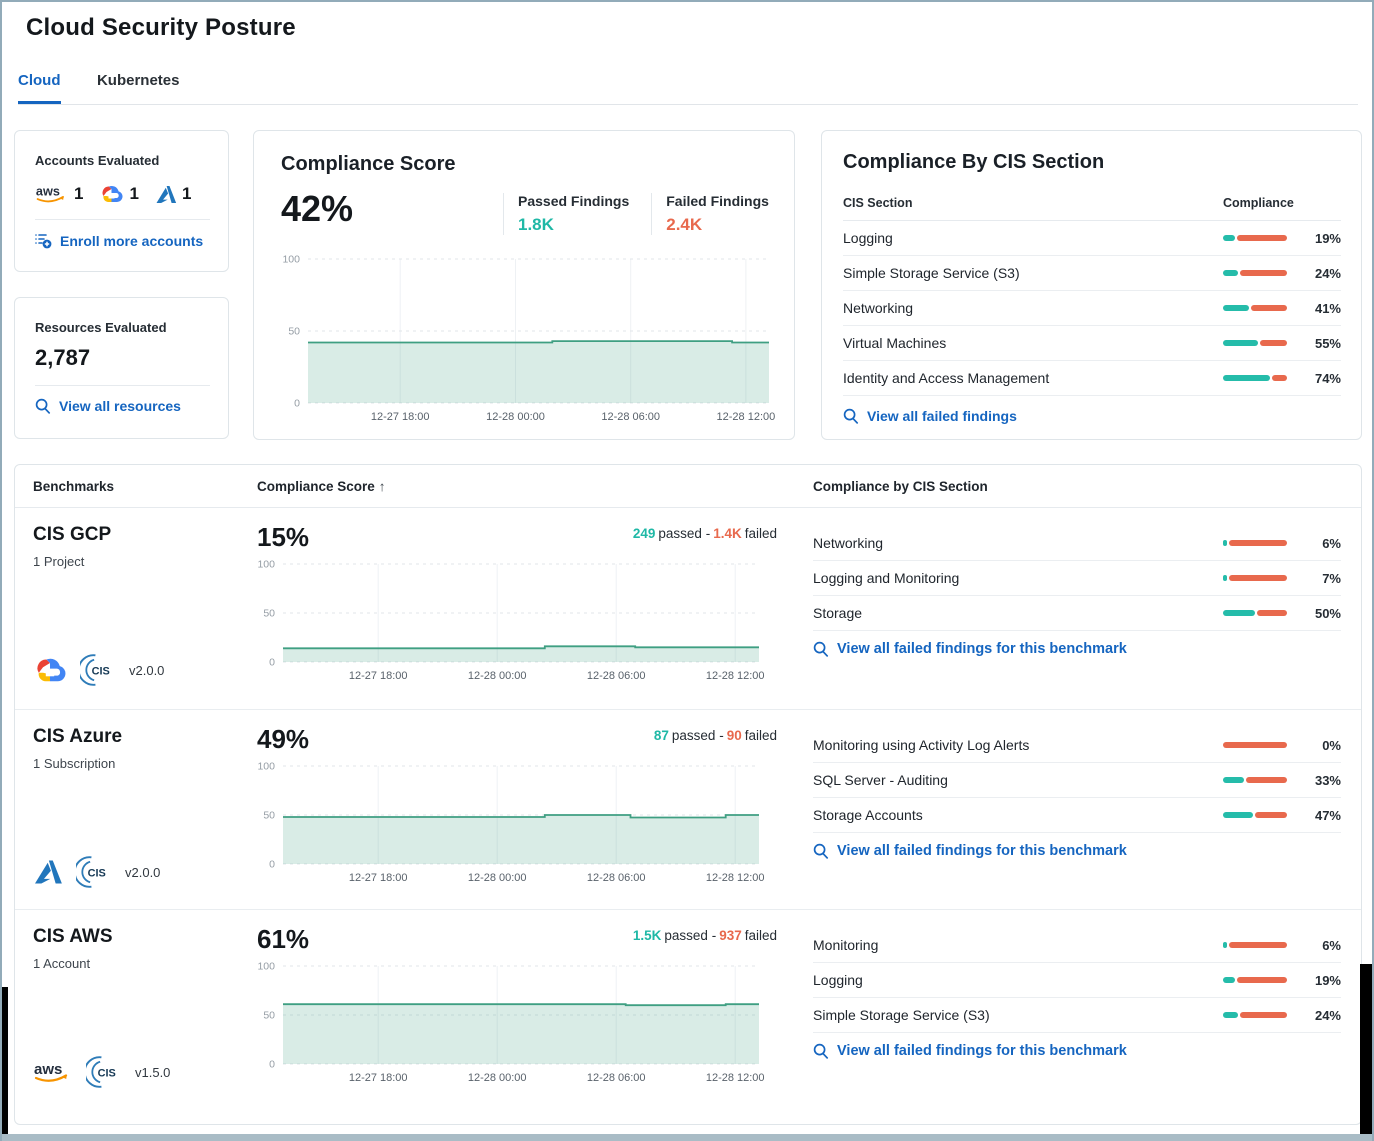  What do you see at coordinates (688, 88) in the screenshot?
I see `tab-bar: Cloud Kubernetes` at bounding box center [688, 88].